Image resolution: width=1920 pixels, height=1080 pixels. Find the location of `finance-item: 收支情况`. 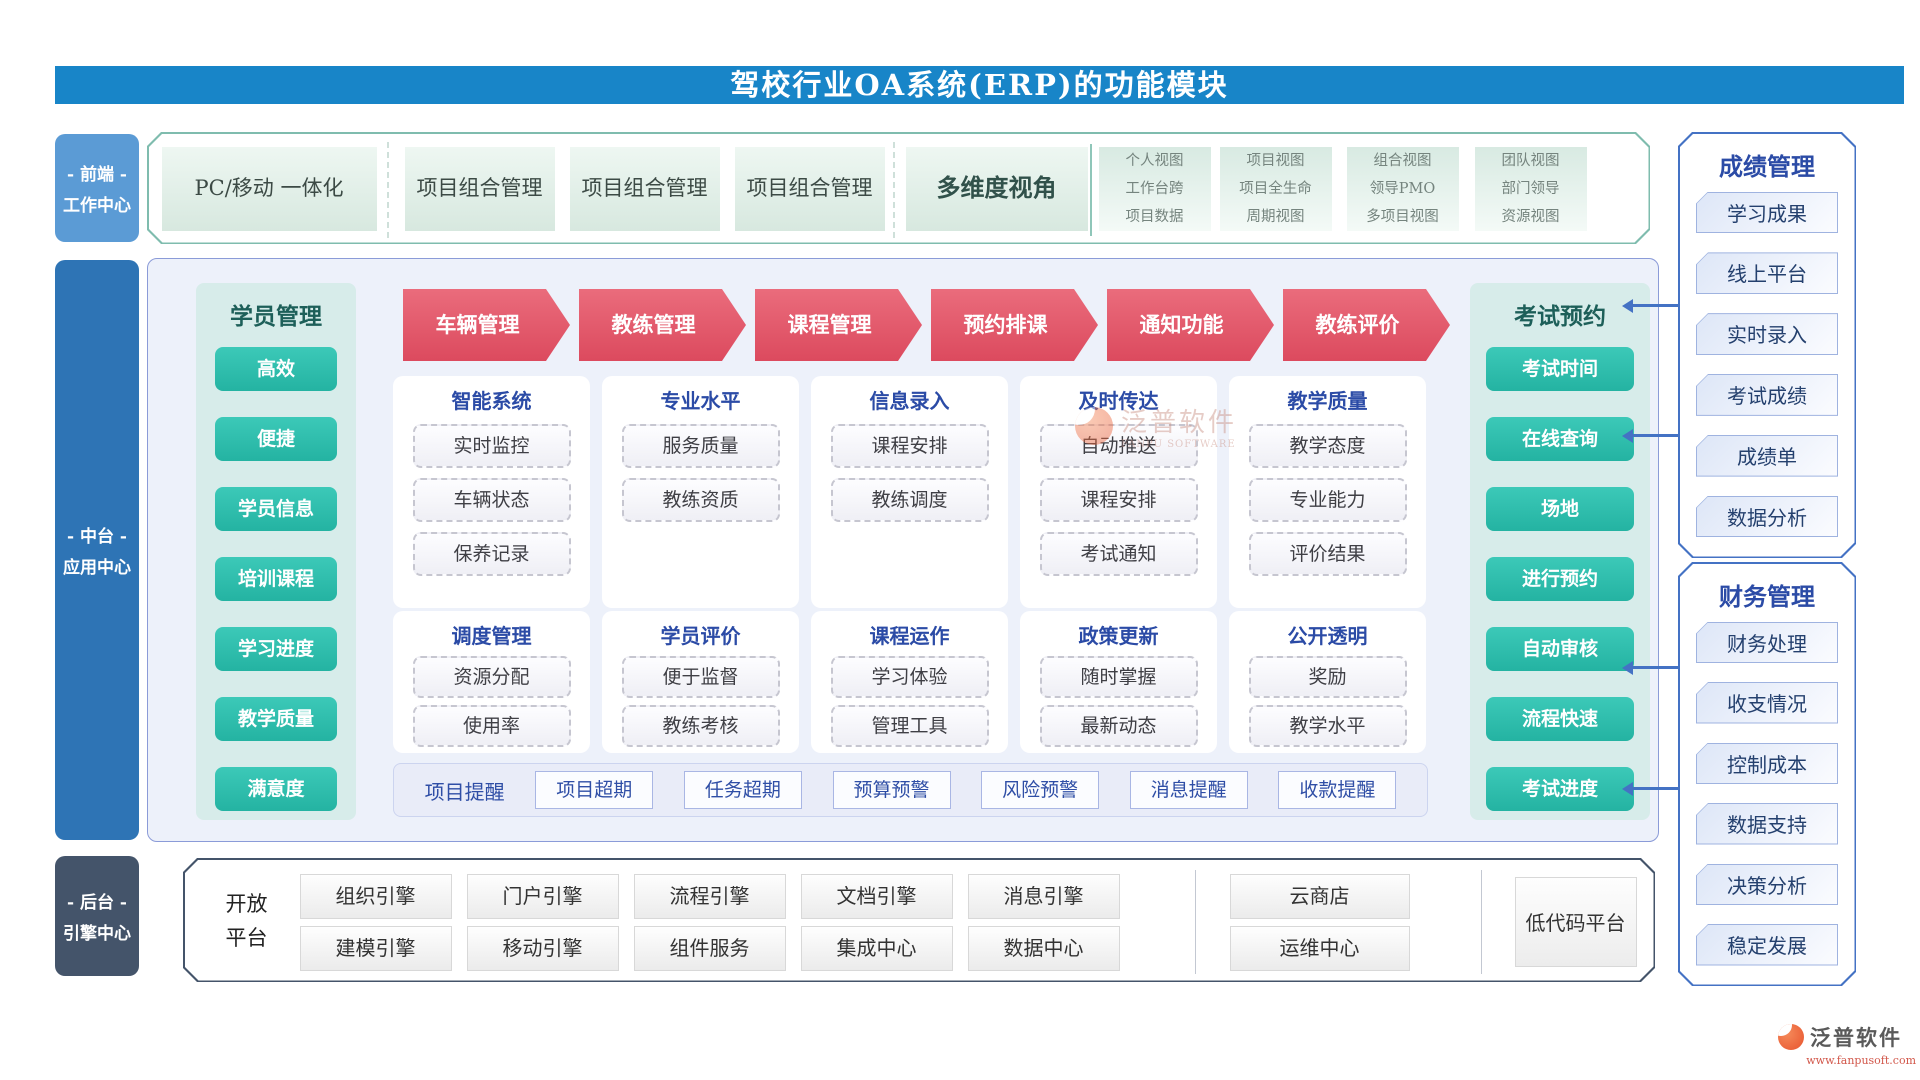

finance-item: 收支情况 is located at coordinates (1767, 703).